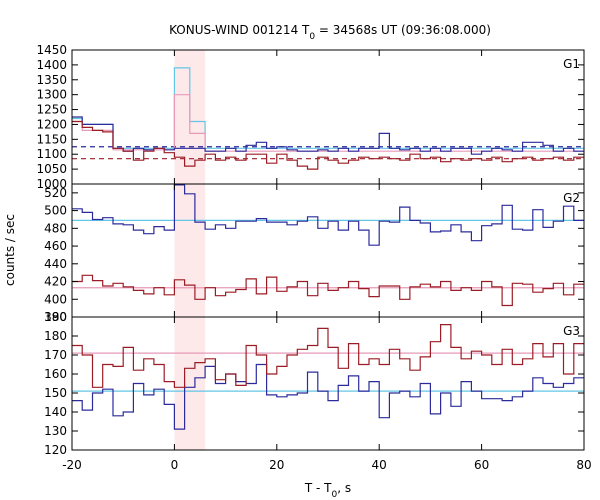 The image size is (600, 500). Describe the element at coordinates (175, 465) in the screenshot. I see `x-tick-label: 0` at that location.